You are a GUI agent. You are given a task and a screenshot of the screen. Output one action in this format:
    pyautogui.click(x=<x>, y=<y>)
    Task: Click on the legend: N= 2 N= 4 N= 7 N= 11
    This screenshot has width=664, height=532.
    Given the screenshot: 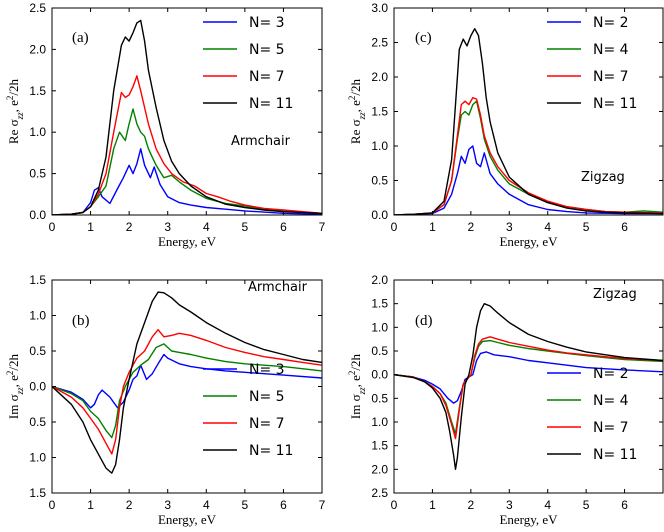 What is the action you would take?
    pyautogui.click(x=592, y=414)
    